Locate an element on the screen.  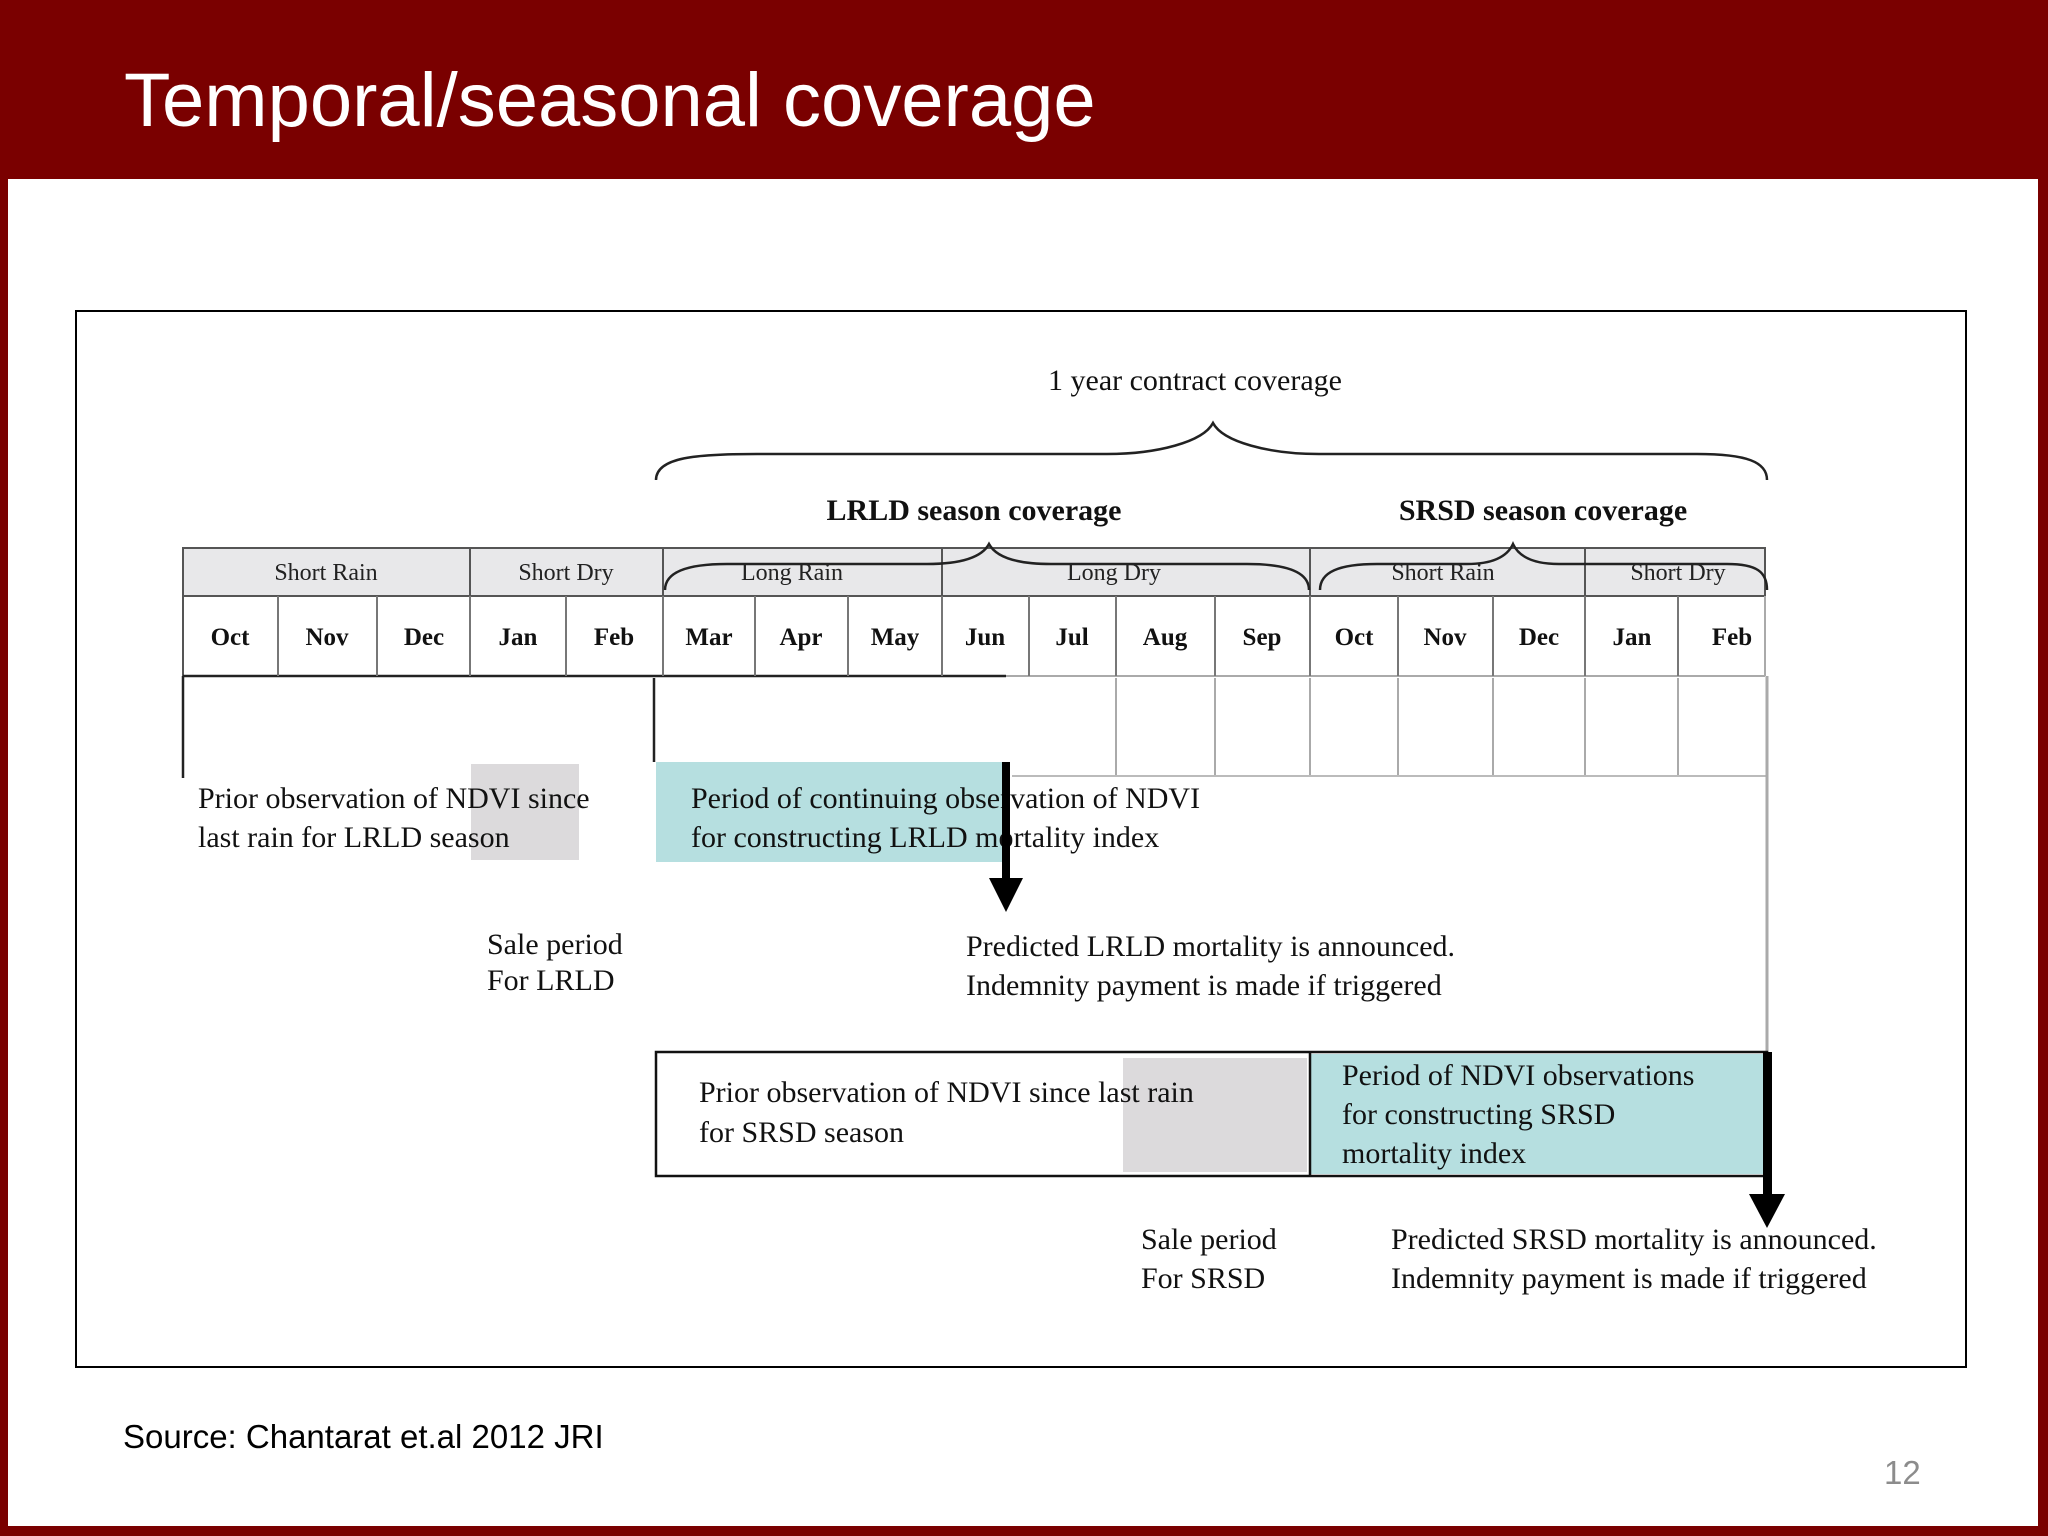
season-label-short-dry-1: Short Dry is located at coordinates (565, 573).